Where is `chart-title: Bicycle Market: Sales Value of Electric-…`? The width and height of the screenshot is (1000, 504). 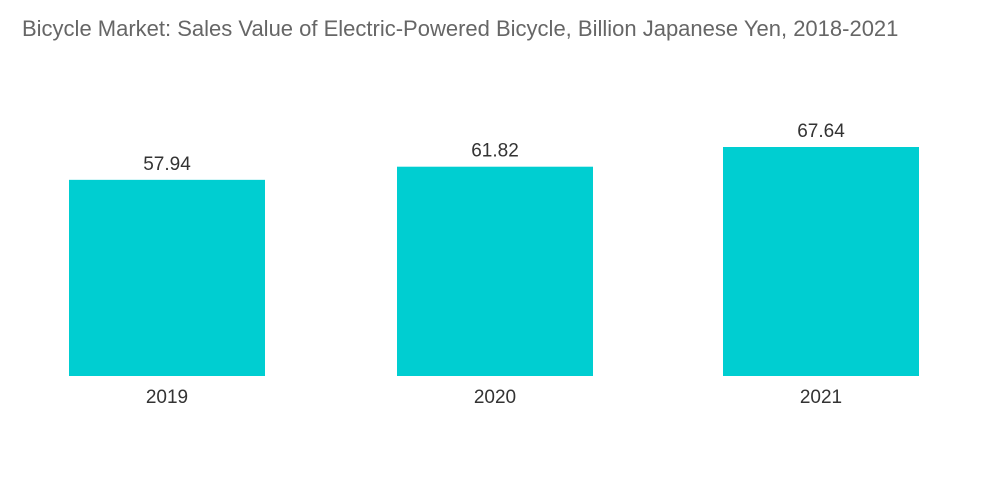
chart-title: Bicycle Market: Sales Value of Electric-… is located at coordinates (460, 28).